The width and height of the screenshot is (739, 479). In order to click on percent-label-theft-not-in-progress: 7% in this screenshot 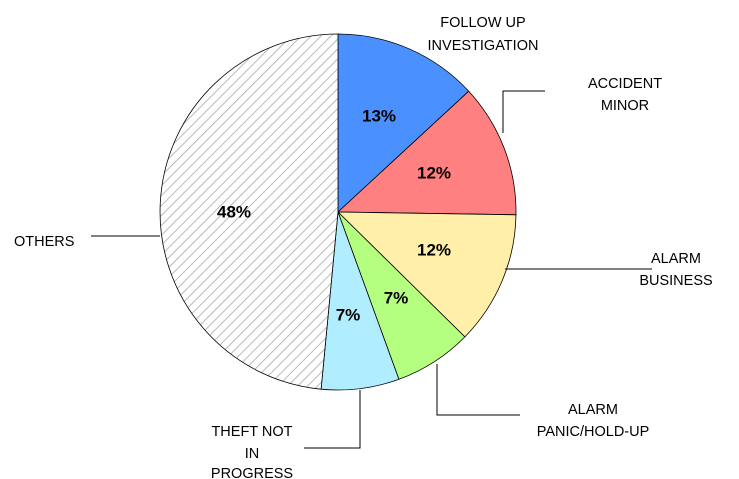, I will do `click(348, 314)`.